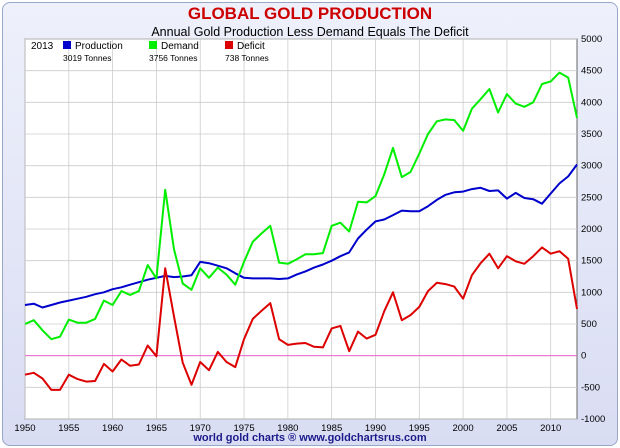  I want to click on x-tick-label: 1970, so click(200, 428).